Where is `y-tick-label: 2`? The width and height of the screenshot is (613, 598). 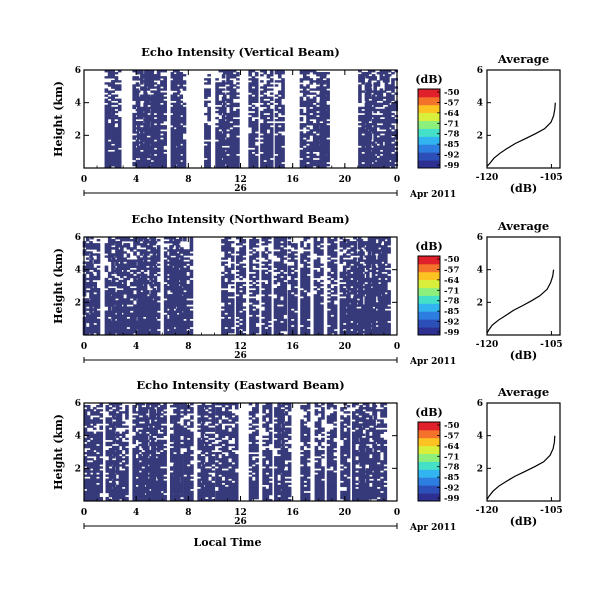
y-tick-label: 2 is located at coordinates (78, 136).